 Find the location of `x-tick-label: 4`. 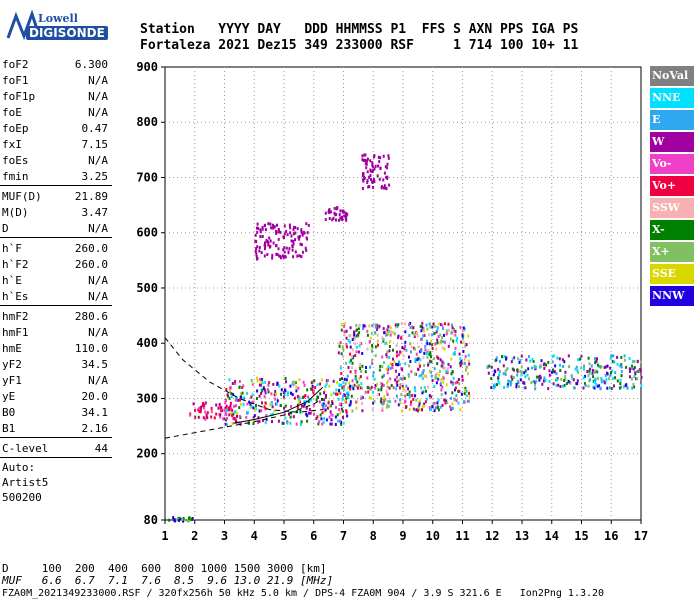

x-tick-label: 4 is located at coordinates (254, 536).